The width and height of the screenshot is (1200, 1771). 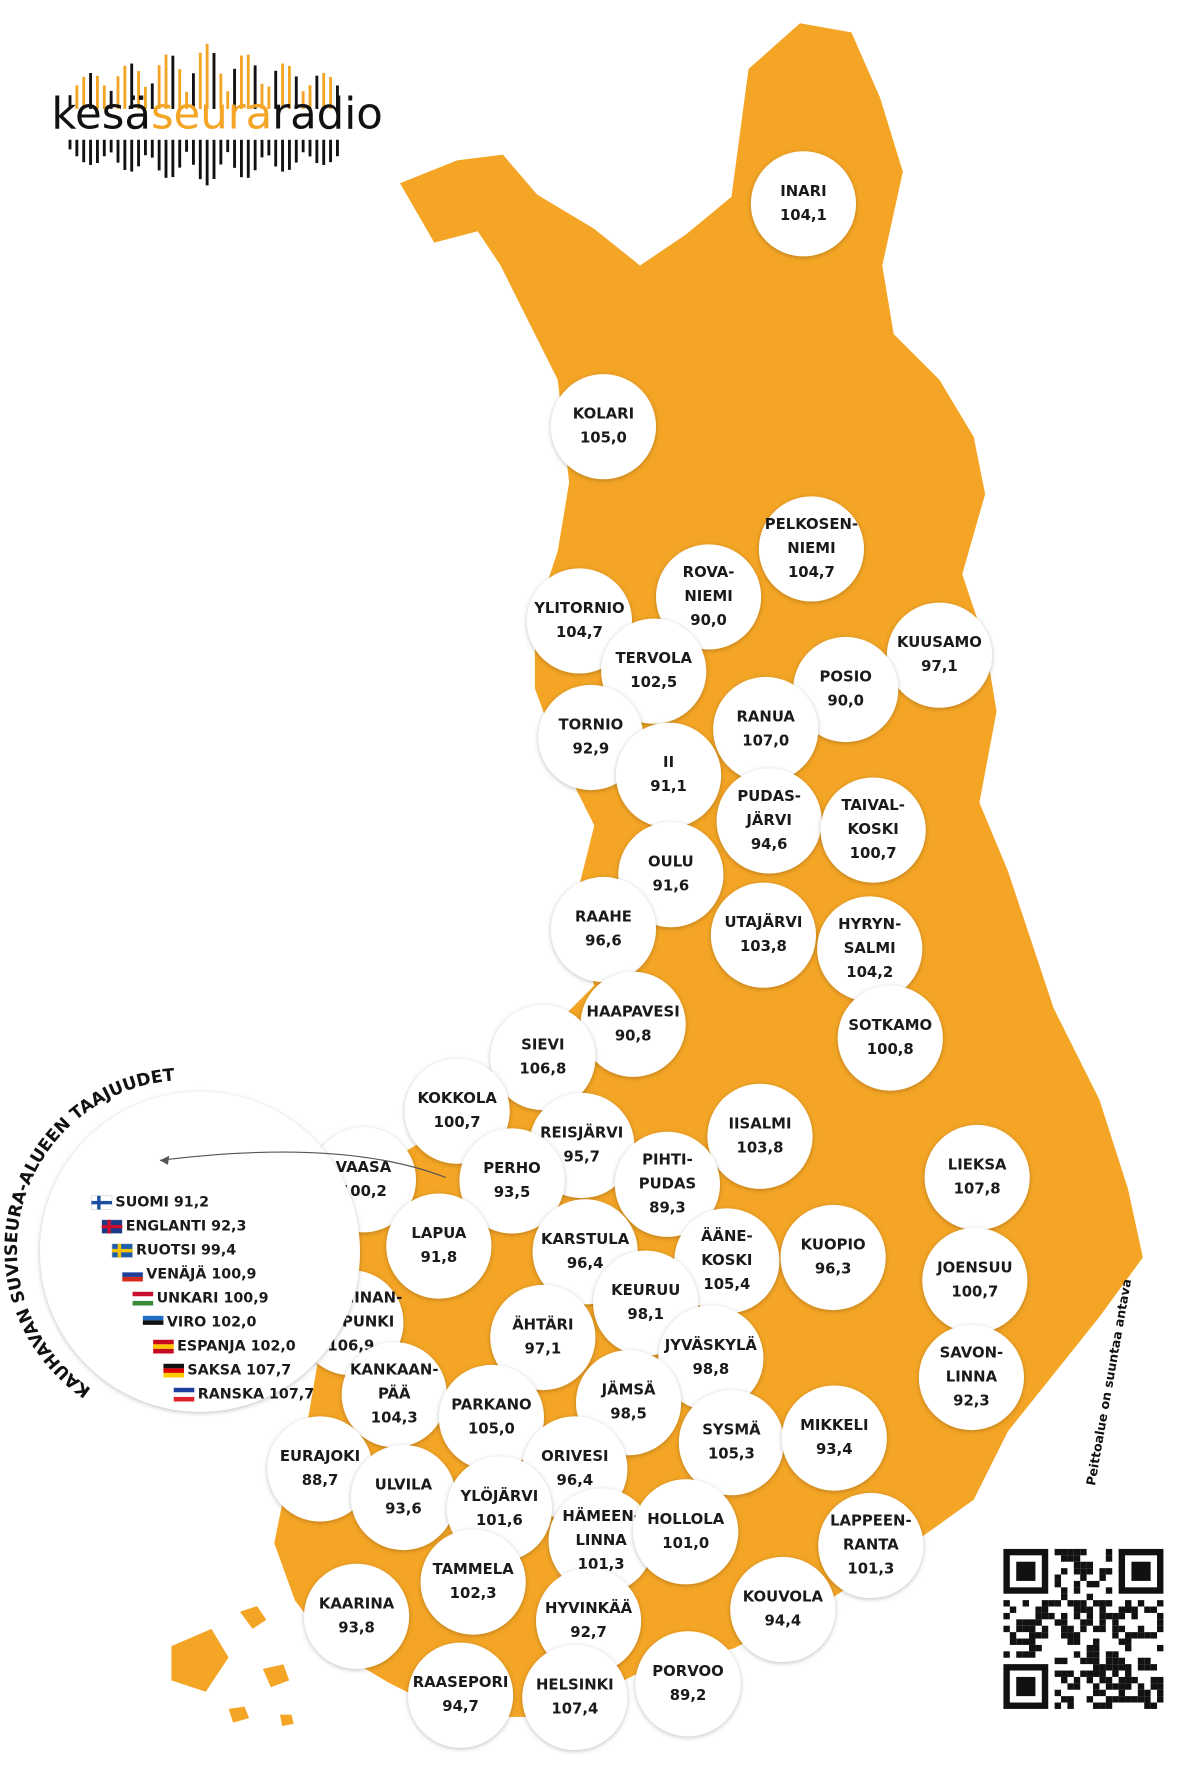 I want to click on station-name: SOTKAMO, so click(x=890, y=1025).